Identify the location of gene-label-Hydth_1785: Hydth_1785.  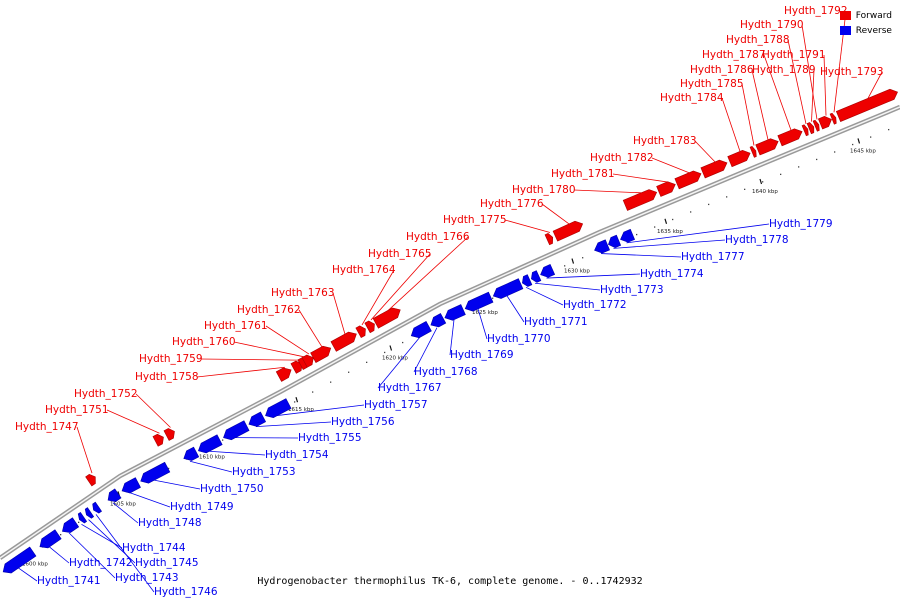
(712, 84).